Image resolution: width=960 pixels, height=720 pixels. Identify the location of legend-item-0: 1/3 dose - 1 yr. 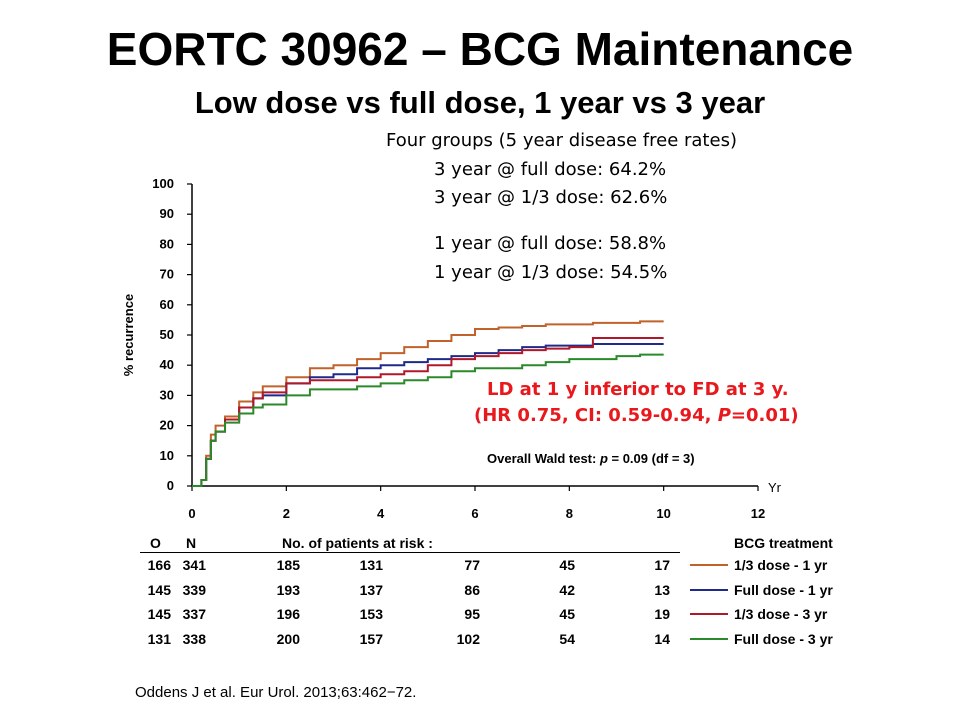
(758, 565).